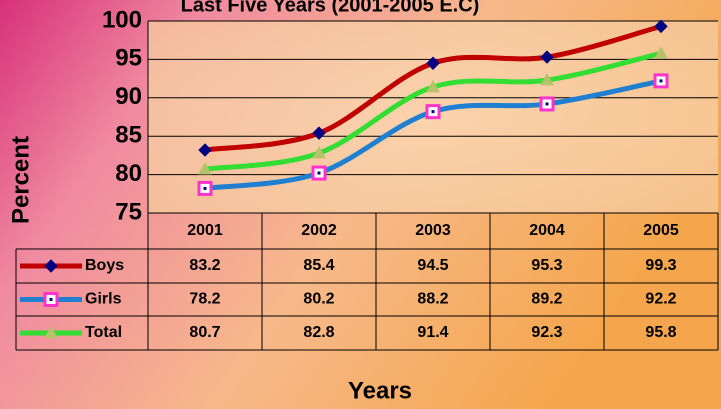 Image resolution: width=721 pixels, height=409 pixels. Describe the element at coordinates (660, 299) in the screenshot. I see `table-value: 92.2` at that location.